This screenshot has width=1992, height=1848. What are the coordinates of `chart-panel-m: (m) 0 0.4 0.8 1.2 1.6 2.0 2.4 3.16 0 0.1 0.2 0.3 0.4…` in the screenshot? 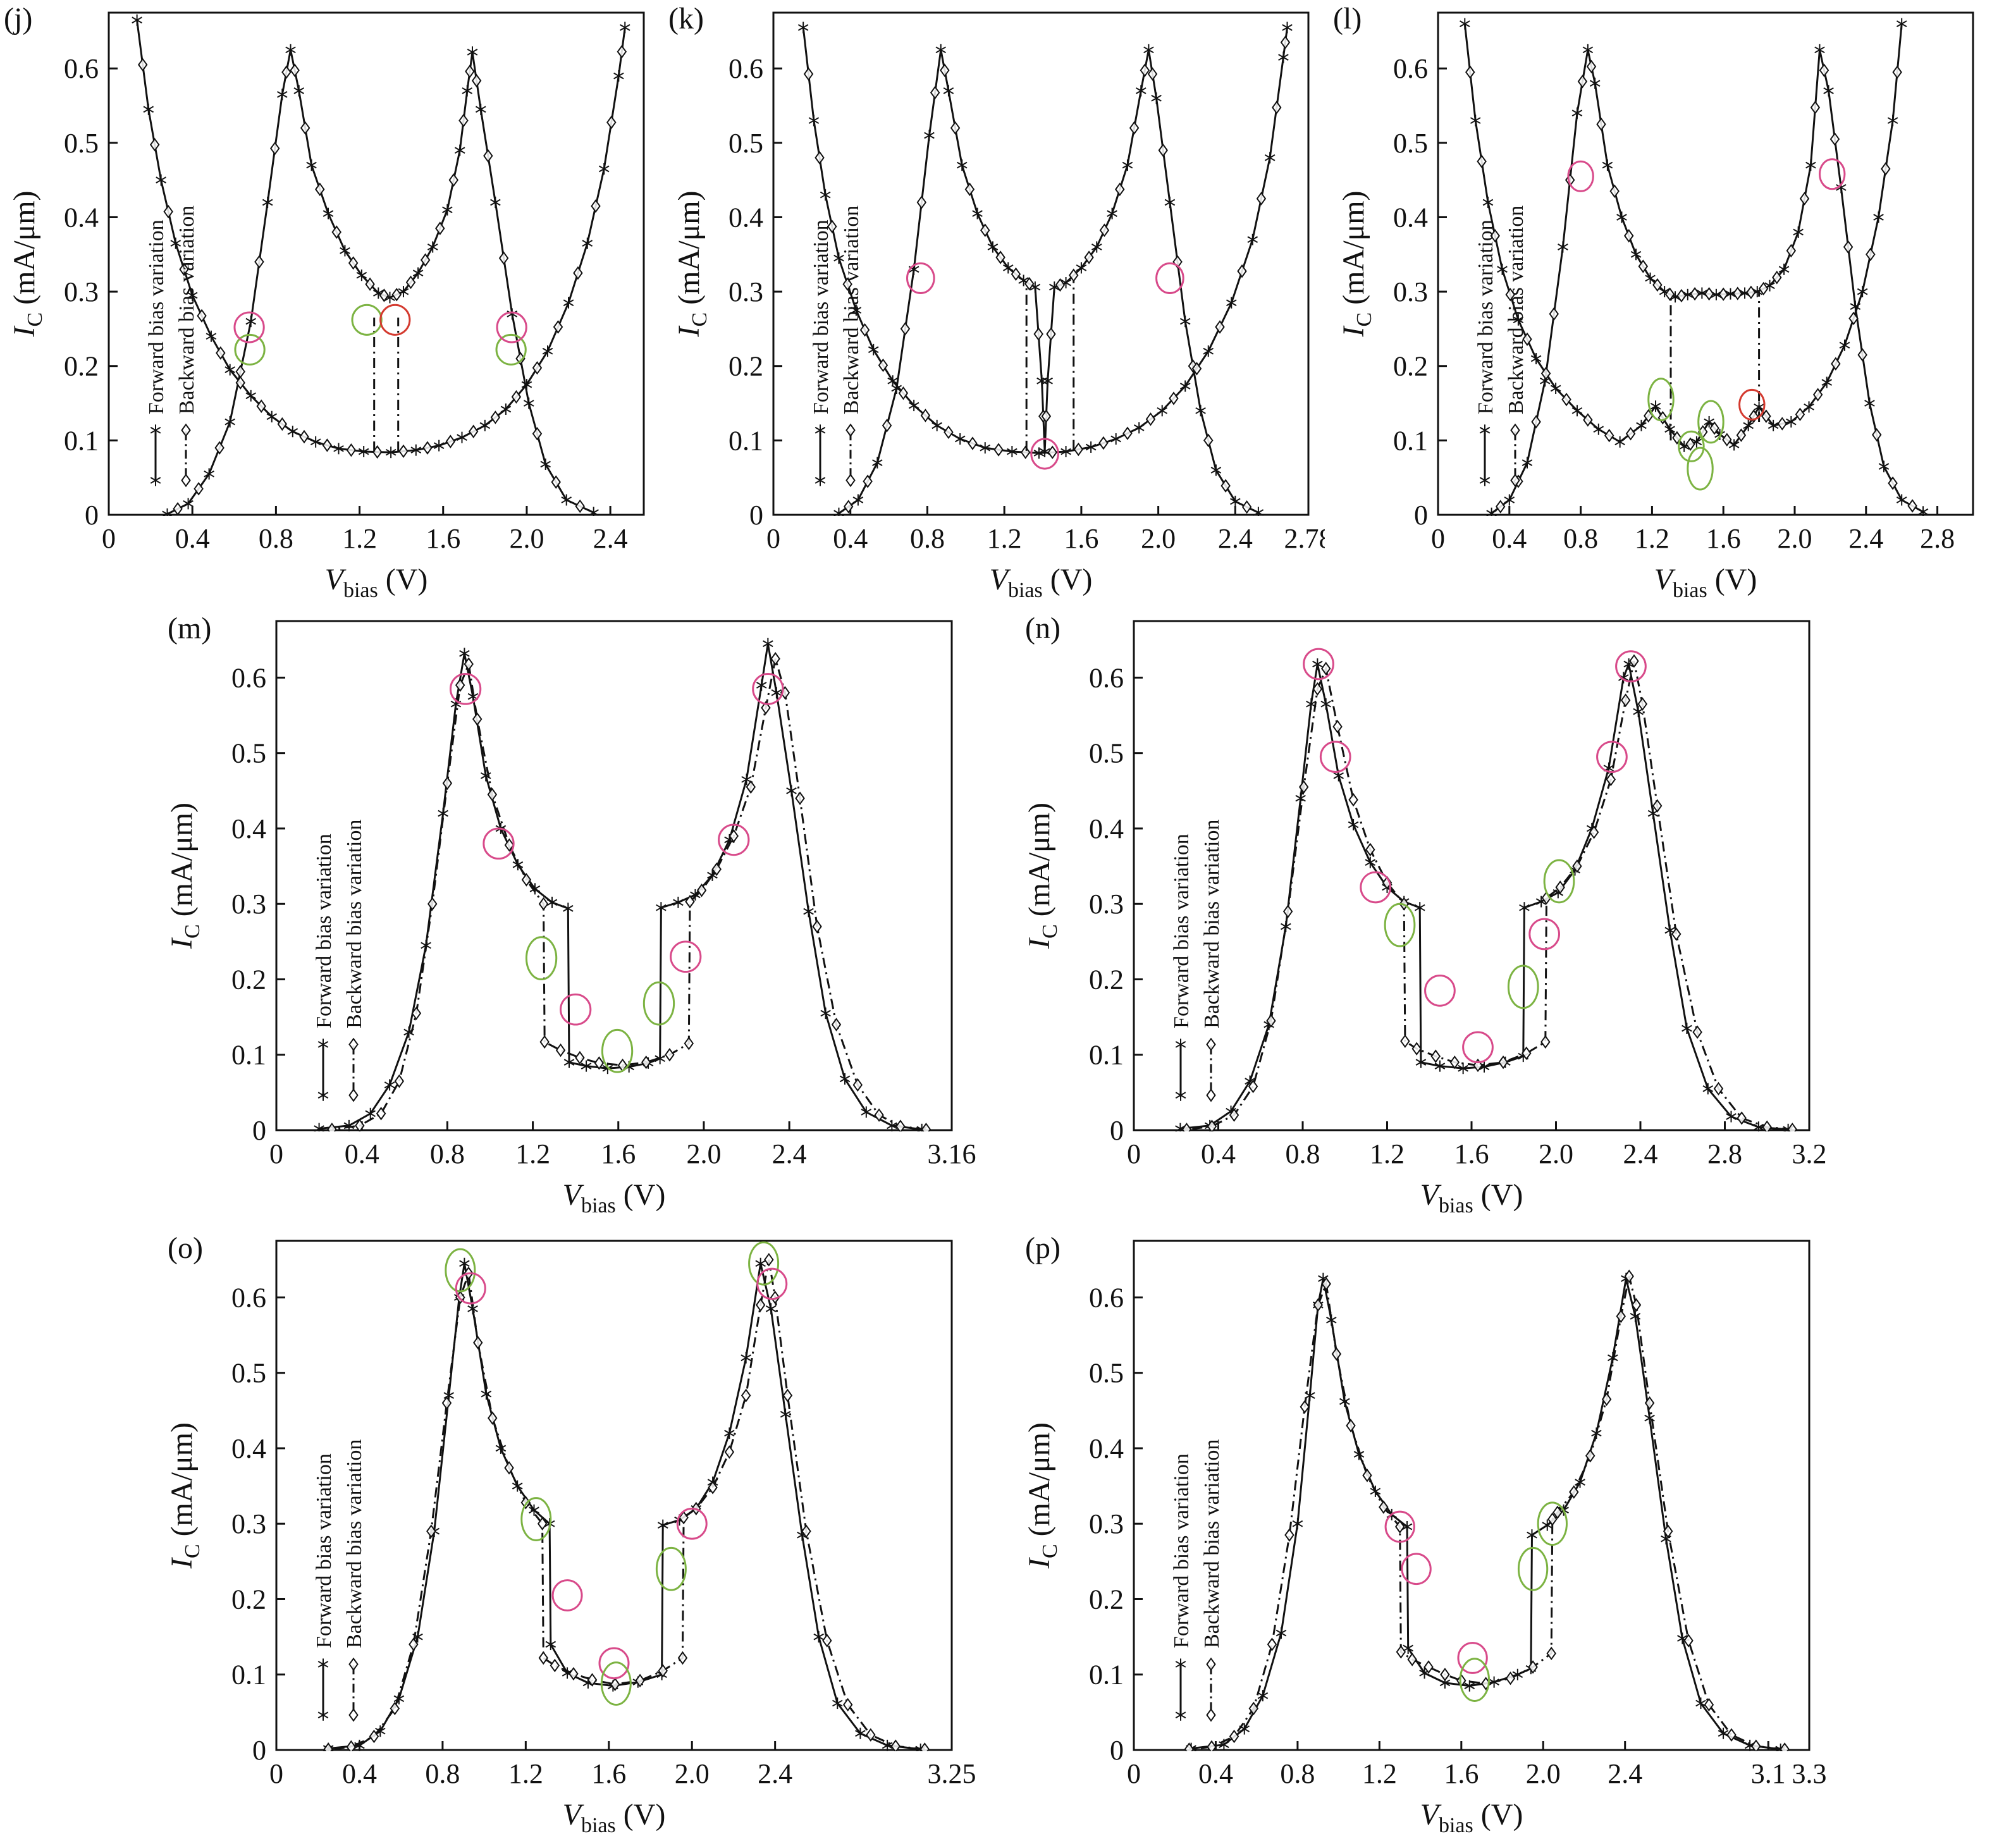 It's located at (567, 911).